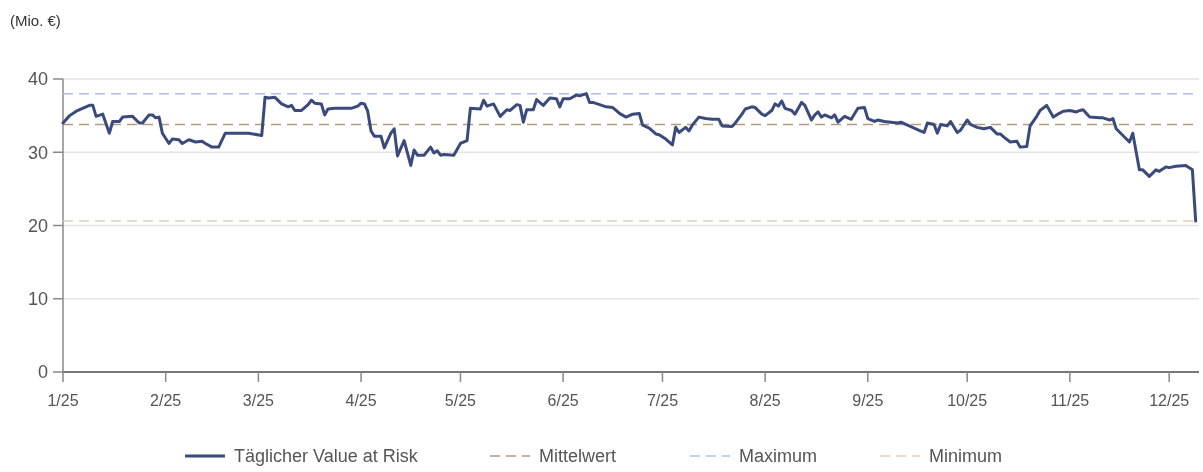 The width and height of the screenshot is (1203, 472). Describe the element at coordinates (37, 225) in the screenshot. I see `y-tick-label: 20` at that location.